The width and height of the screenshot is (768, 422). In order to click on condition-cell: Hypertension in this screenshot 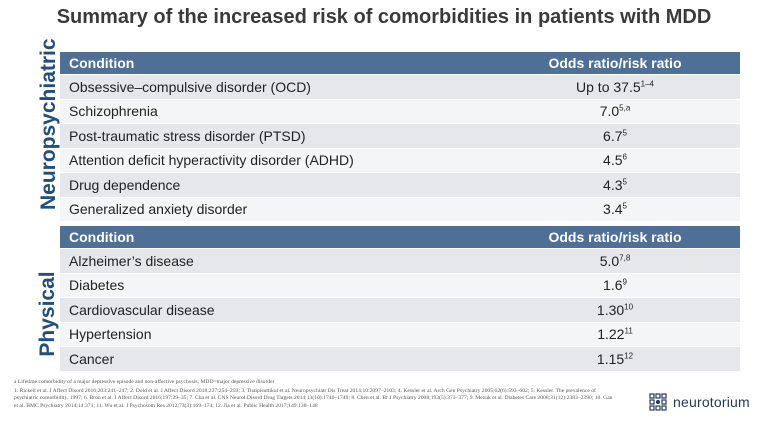, I will do `click(110, 334)`.